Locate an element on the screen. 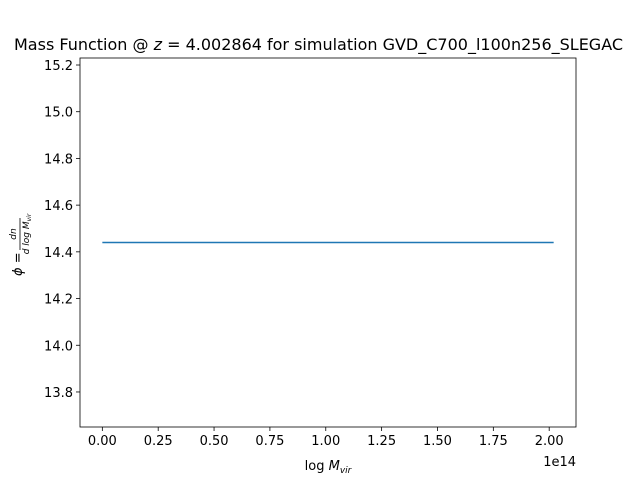 The image size is (640, 480). svg-text: d log Mvir is located at coordinates (27, 233).